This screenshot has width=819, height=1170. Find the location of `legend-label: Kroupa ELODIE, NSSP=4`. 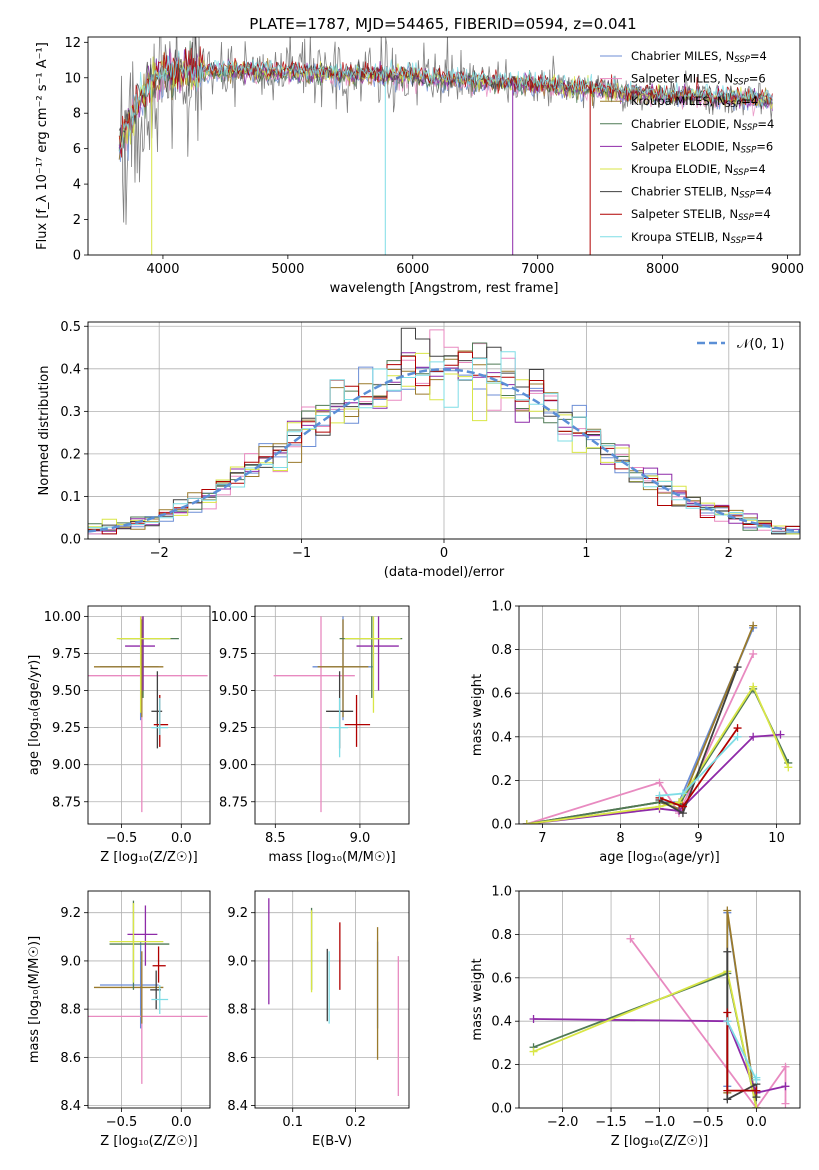

legend-label: Kroupa ELODIE, NSSP=4 is located at coordinates (698, 170).